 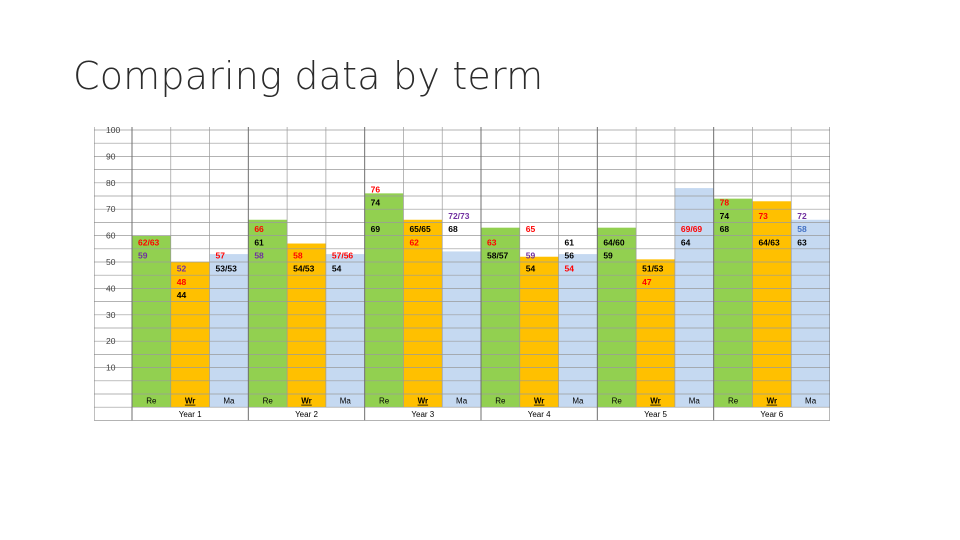 What do you see at coordinates (111, 156) in the screenshot?
I see `row-label: 90` at bounding box center [111, 156].